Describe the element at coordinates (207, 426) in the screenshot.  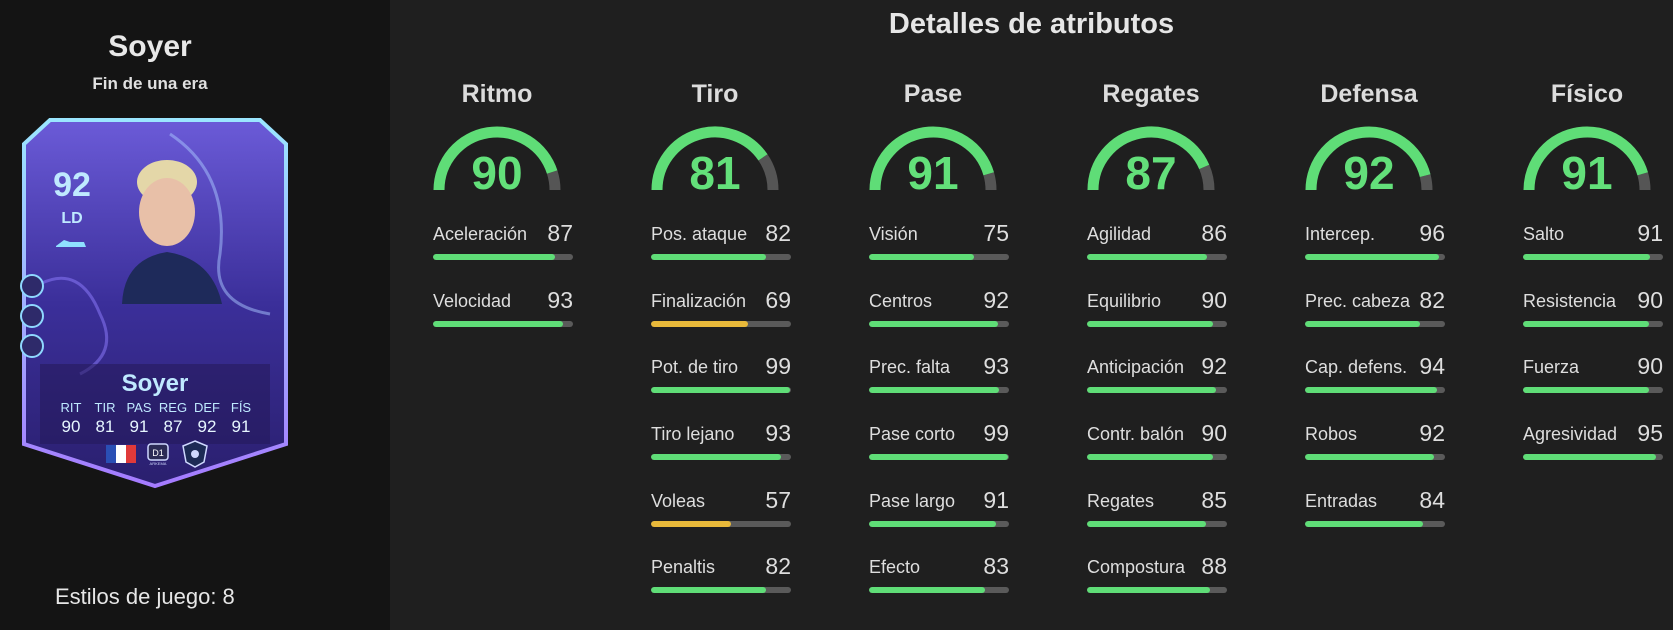
I see `card-stat-value: 92` at that location.